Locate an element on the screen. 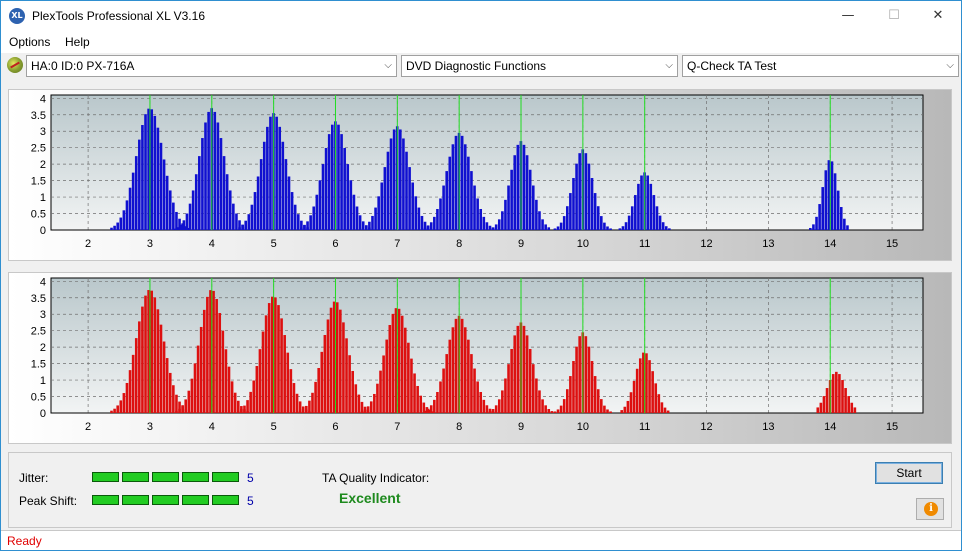 This screenshot has width=962, height=551. jitter-meter-segment is located at coordinates (105, 477).